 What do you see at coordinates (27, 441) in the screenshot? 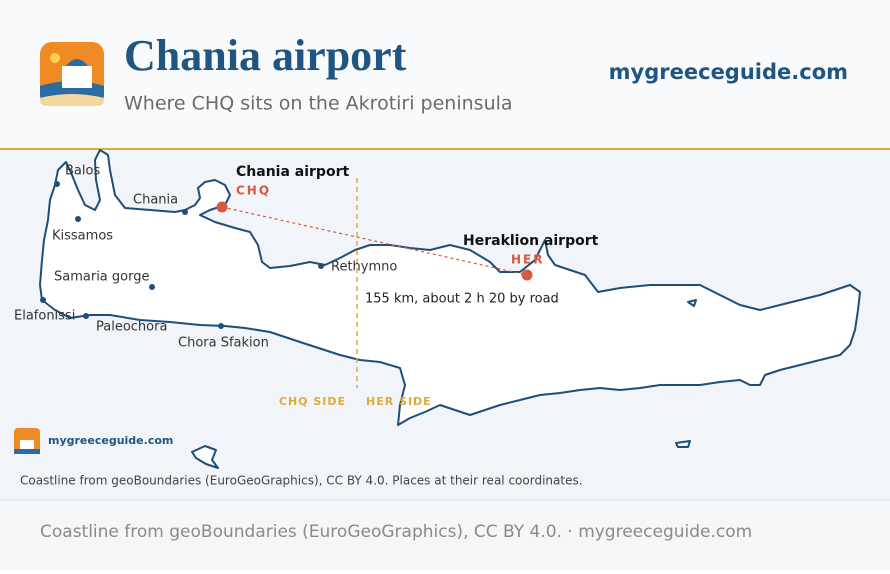
I see `watermark-logo` at bounding box center [27, 441].